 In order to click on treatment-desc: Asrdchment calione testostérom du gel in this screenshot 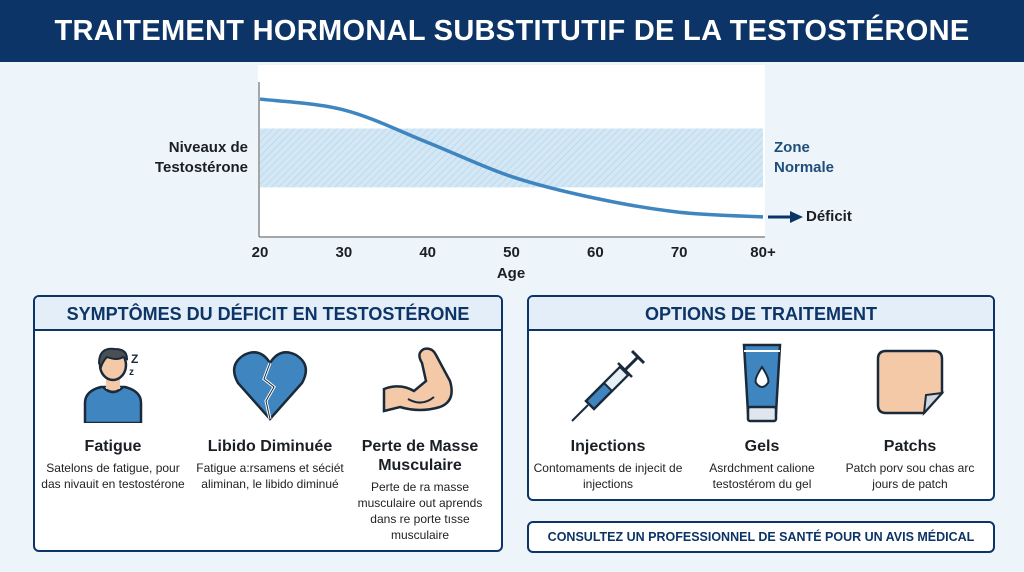, I will do `click(762, 476)`.